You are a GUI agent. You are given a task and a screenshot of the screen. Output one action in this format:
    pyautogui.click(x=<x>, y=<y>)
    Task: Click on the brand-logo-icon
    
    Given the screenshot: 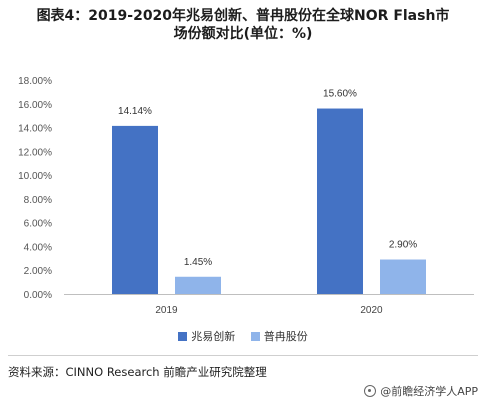 What is the action you would take?
    pyautogui.click(x=370, y=391)
    